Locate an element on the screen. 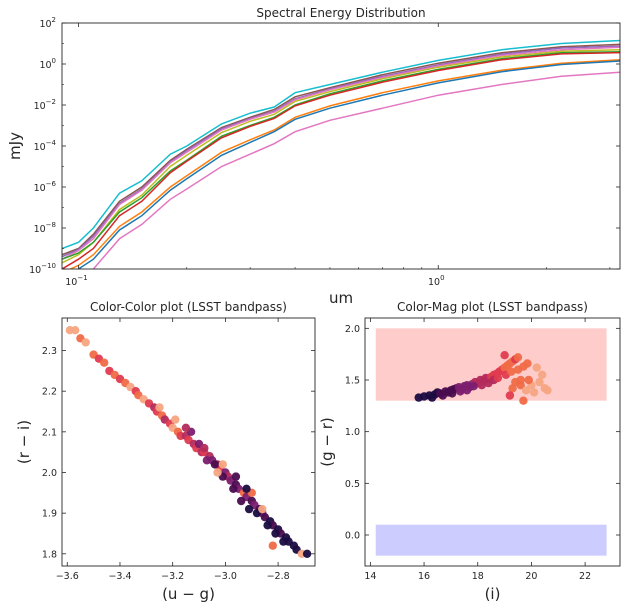 The width and height of the screenshot is (626, 609). y-tick-label: 10⁻⁸ is located at coordinates (45, 228).